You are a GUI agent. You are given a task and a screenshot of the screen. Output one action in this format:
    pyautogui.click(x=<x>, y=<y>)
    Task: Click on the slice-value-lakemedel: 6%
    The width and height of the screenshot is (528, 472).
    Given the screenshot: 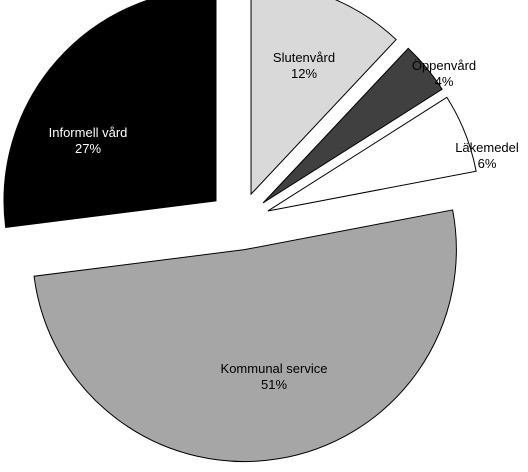 What is the action you would take?
    pyautogui.click(x=487, y=163)
    